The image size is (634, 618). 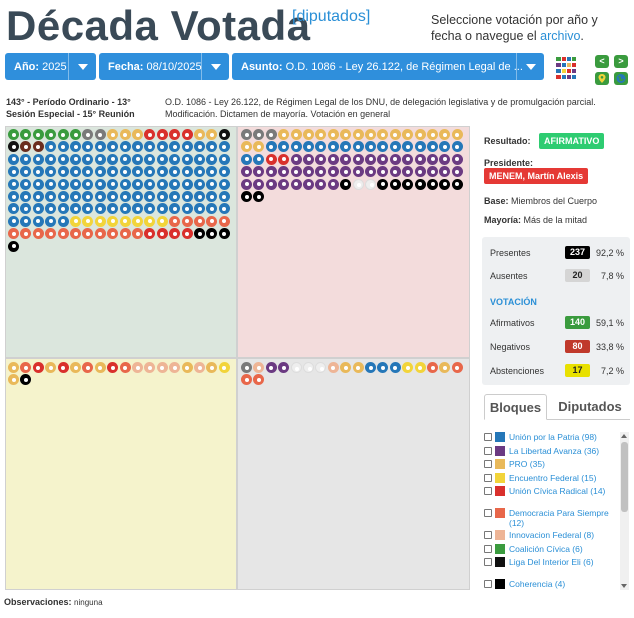 I want to click on date-select: Fecha: 08/10/2025, so click(x=164, y=66).